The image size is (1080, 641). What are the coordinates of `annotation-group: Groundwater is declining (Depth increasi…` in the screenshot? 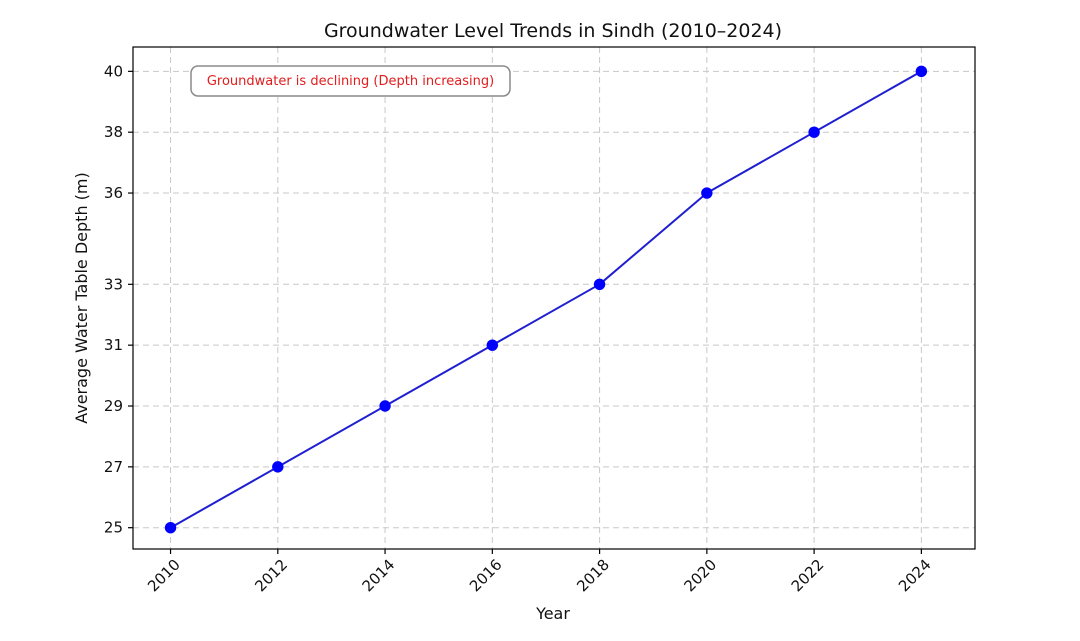 It's located at (350, 81).